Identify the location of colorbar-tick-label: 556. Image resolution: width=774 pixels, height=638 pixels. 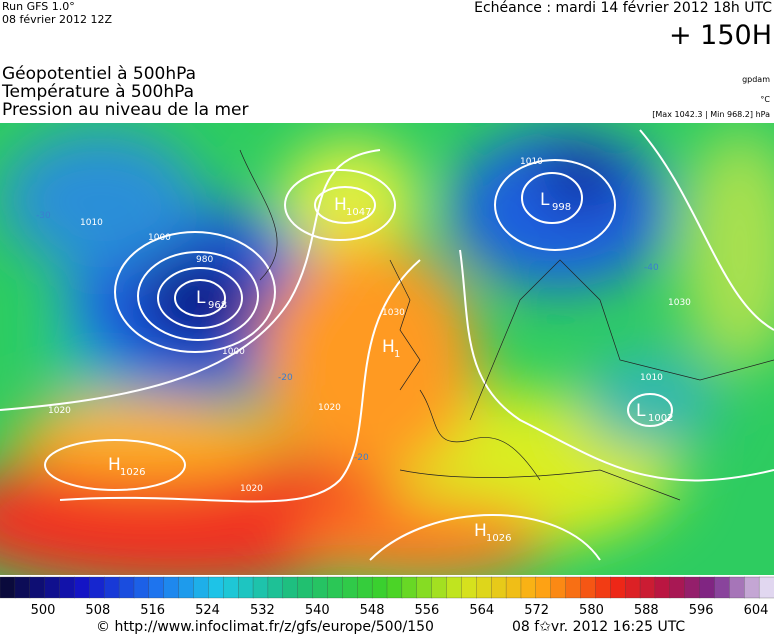
(427, 610).